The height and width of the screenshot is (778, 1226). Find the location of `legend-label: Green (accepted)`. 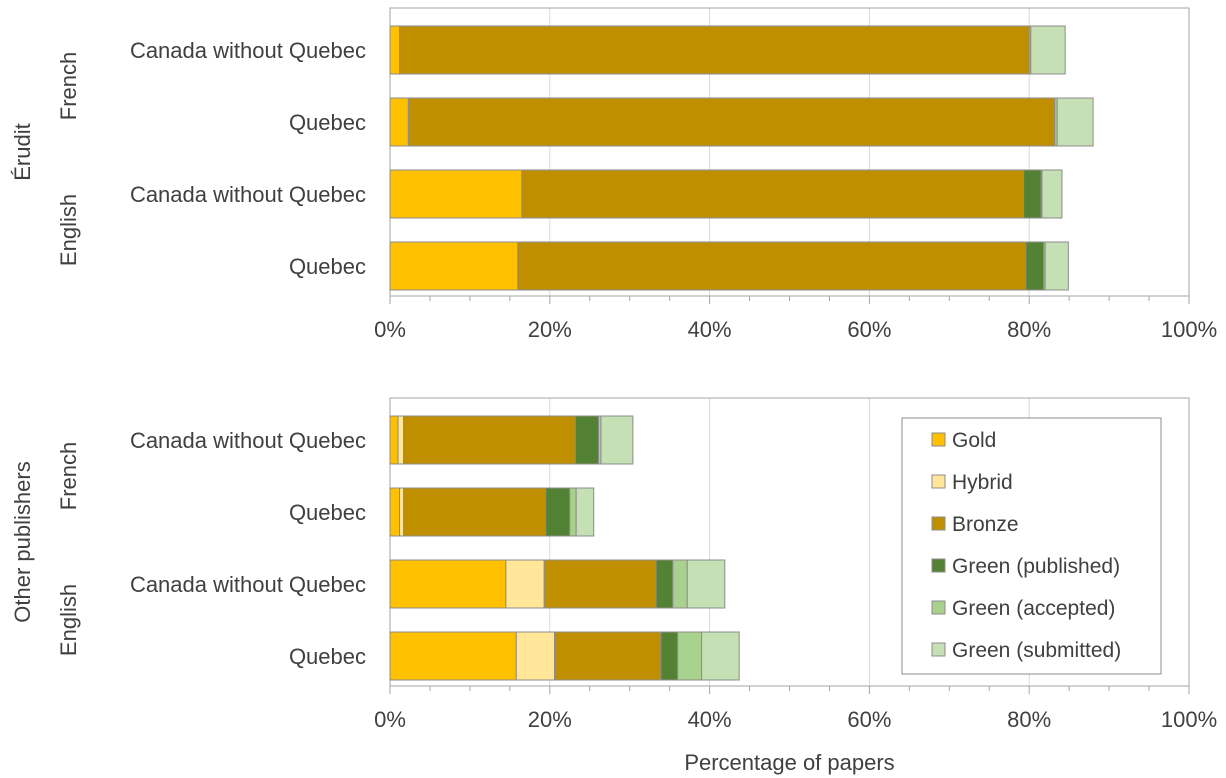

legend-label: Green (accepted) is located at coordinates (1033, 608).